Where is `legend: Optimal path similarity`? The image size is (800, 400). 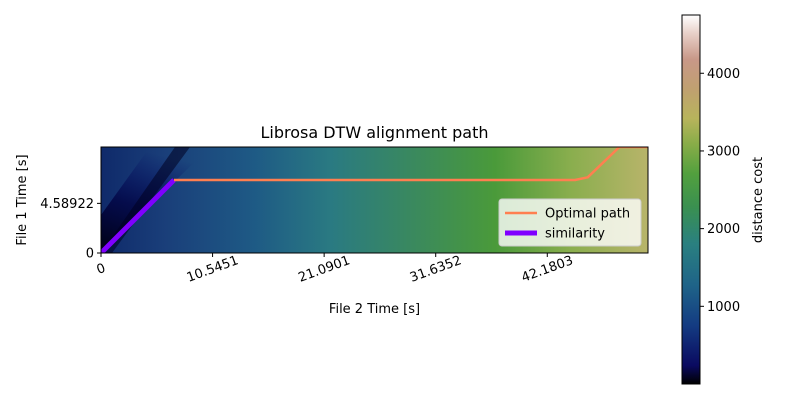
legend: Optimal path similarity is located at coordinates (570, 222).